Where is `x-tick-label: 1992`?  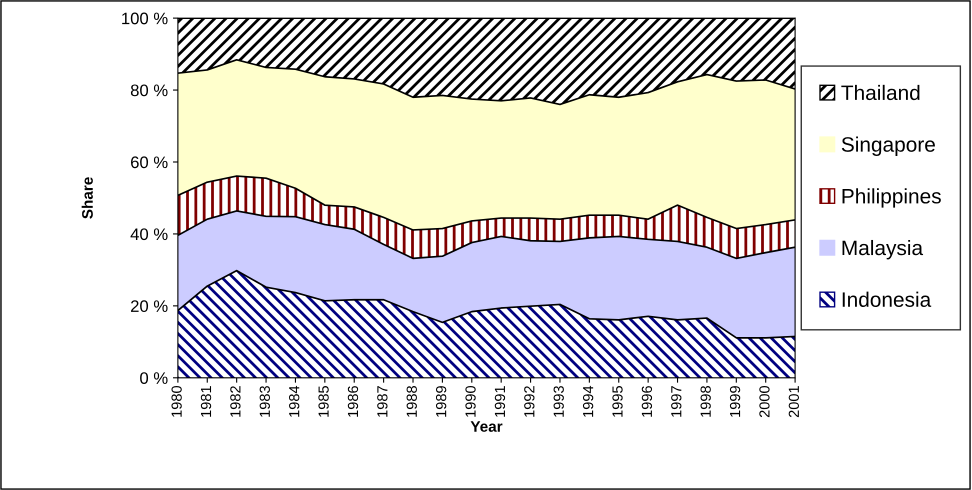
x-tick-label: 1992 is located at coordinates (529, 401).